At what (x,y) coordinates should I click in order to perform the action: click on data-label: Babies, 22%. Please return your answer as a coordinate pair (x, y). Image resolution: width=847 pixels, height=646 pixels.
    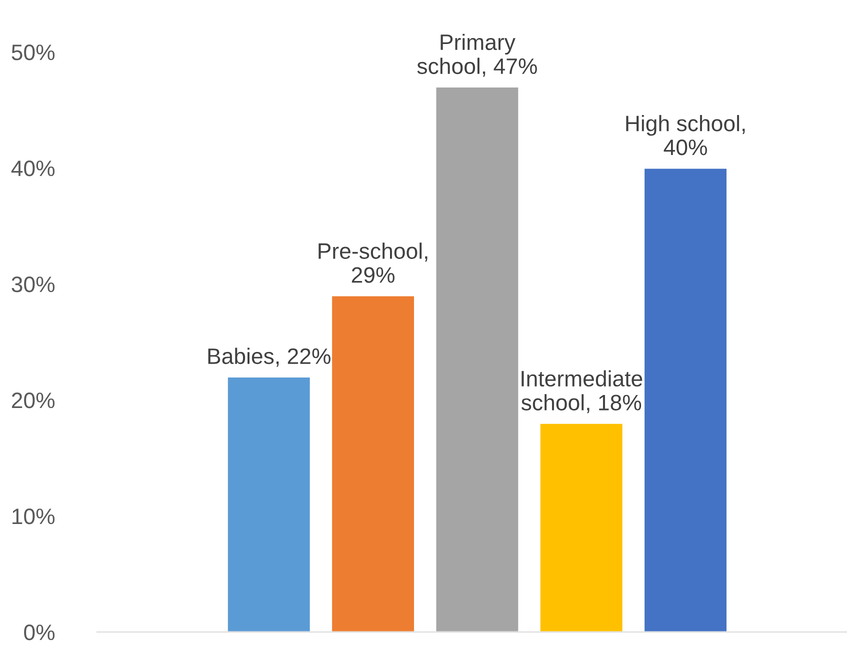
    Looking at the image, I should click on (269, 357).